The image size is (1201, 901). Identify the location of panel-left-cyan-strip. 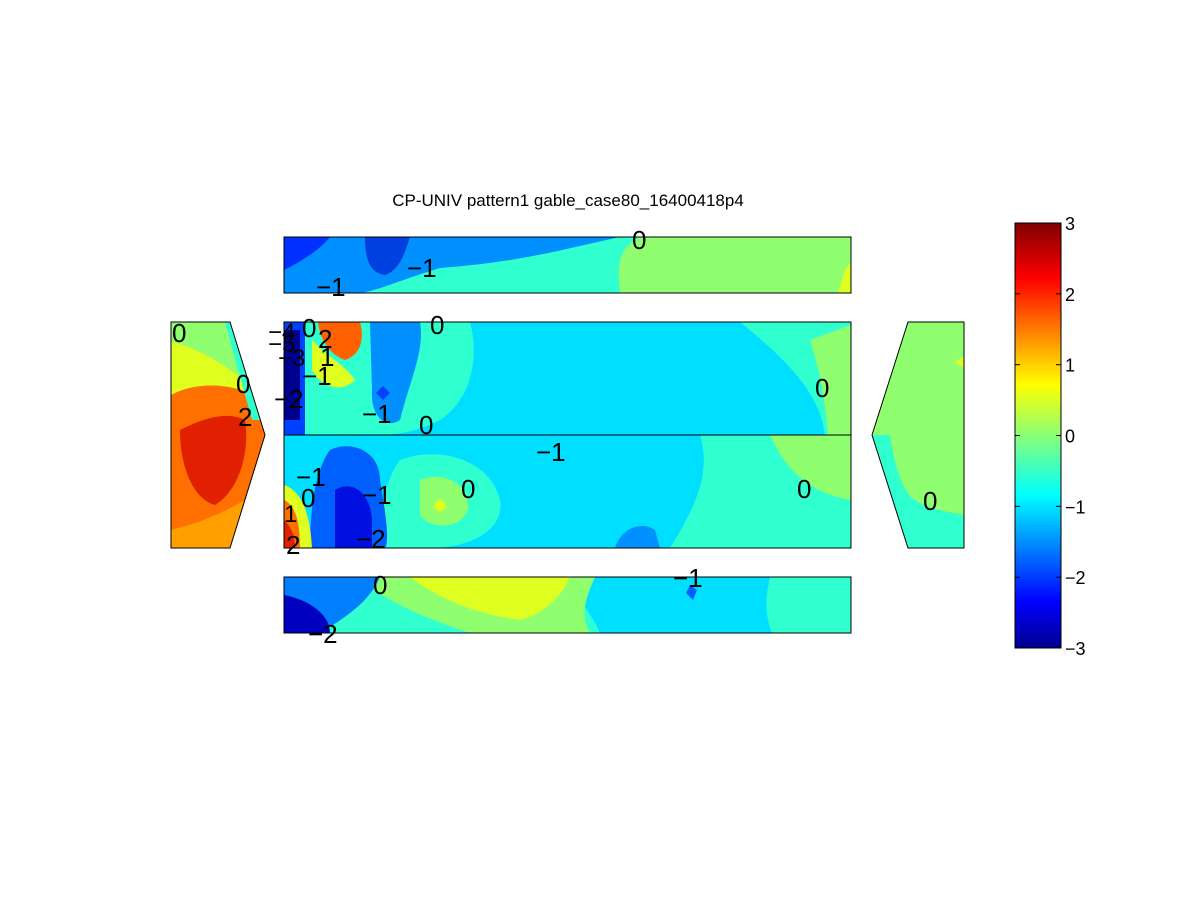
(242, 371).